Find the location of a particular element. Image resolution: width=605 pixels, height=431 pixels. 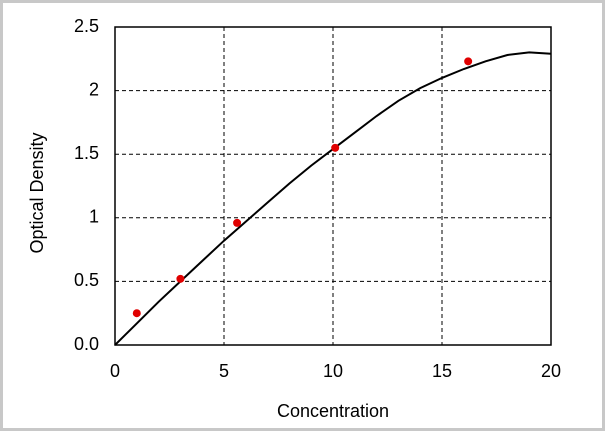

x-tick-label: 15 is located at coordinates (442, 371).